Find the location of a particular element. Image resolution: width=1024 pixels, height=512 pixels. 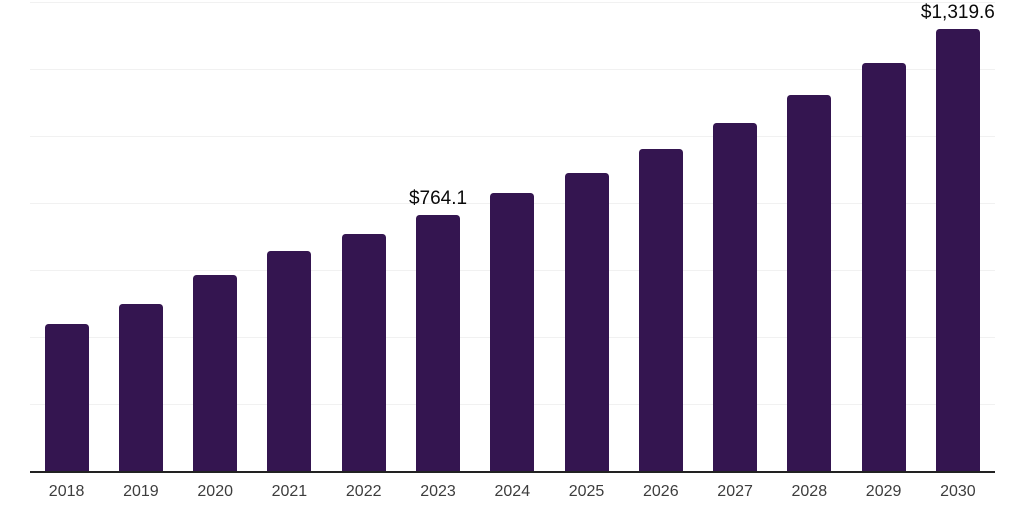

x-tick-label: 2028 is located at coordinates (809, 491).